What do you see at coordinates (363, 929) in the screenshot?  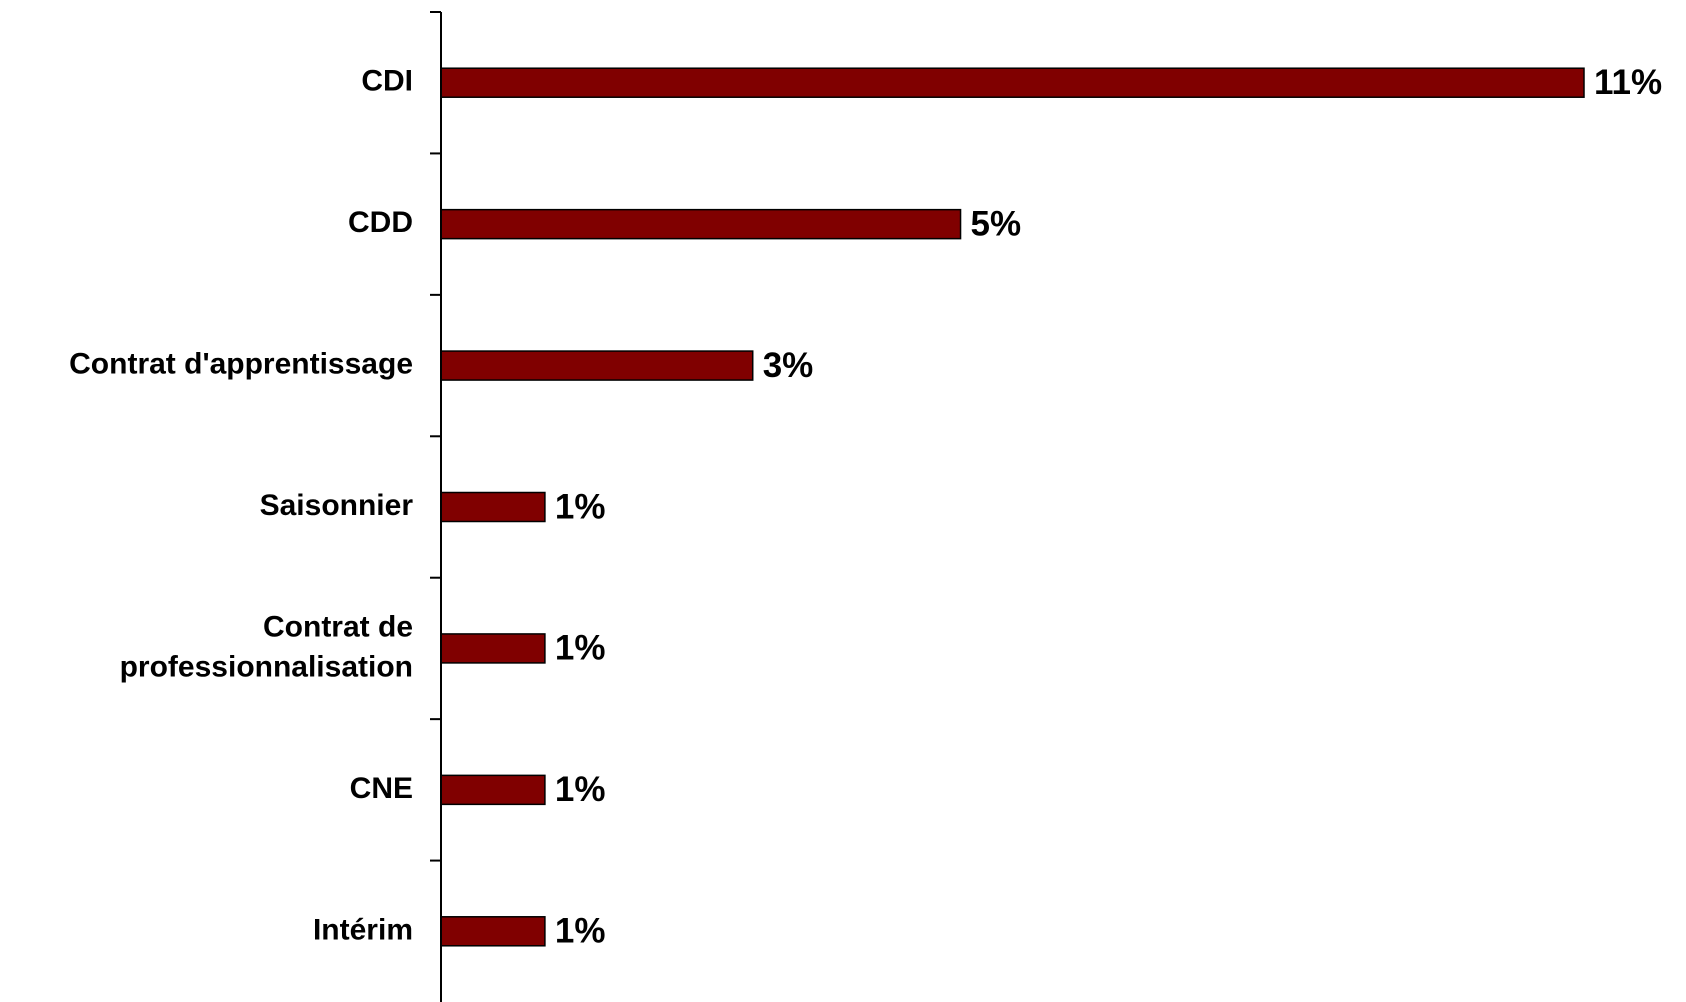 I see `category-label: Intérim` at bounding box center [363, 929].